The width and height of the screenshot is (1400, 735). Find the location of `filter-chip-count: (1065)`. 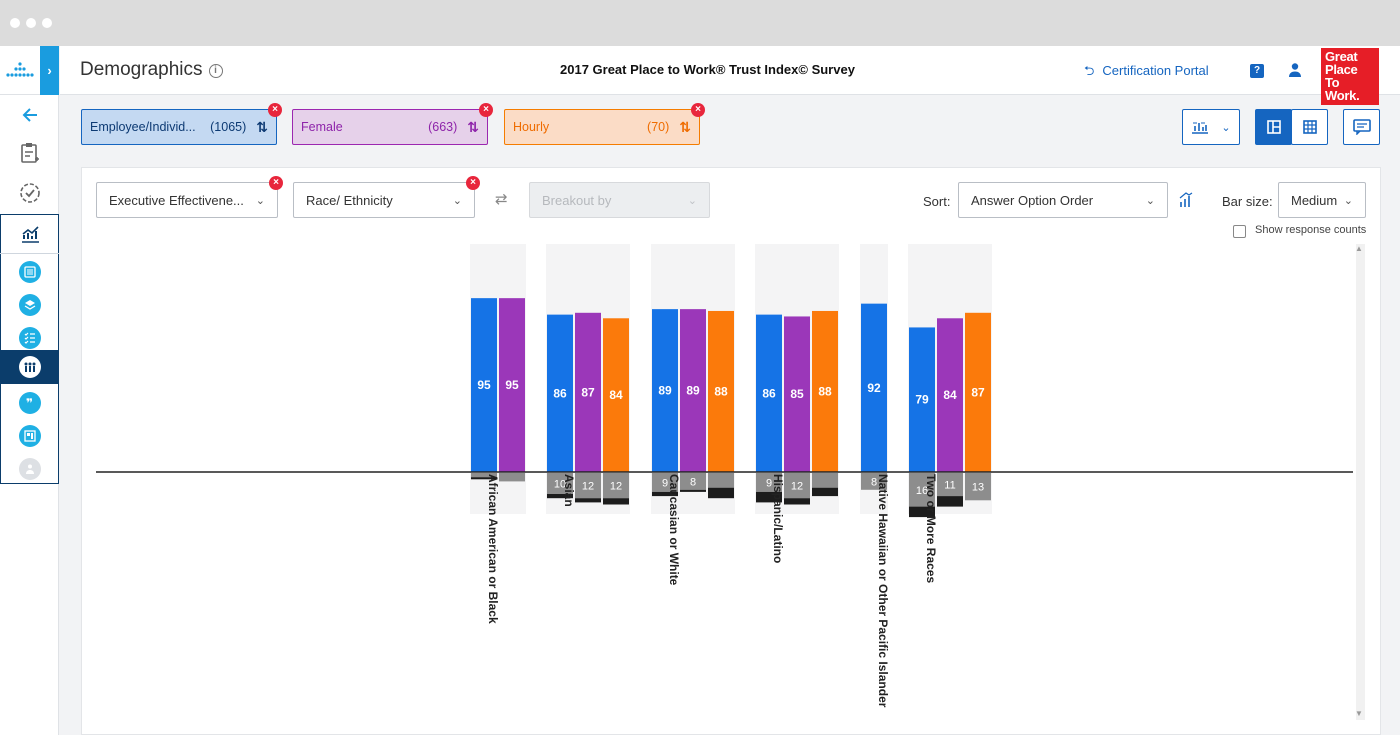

filter-chip-count: (1065) is located at coordinates (228, 127).